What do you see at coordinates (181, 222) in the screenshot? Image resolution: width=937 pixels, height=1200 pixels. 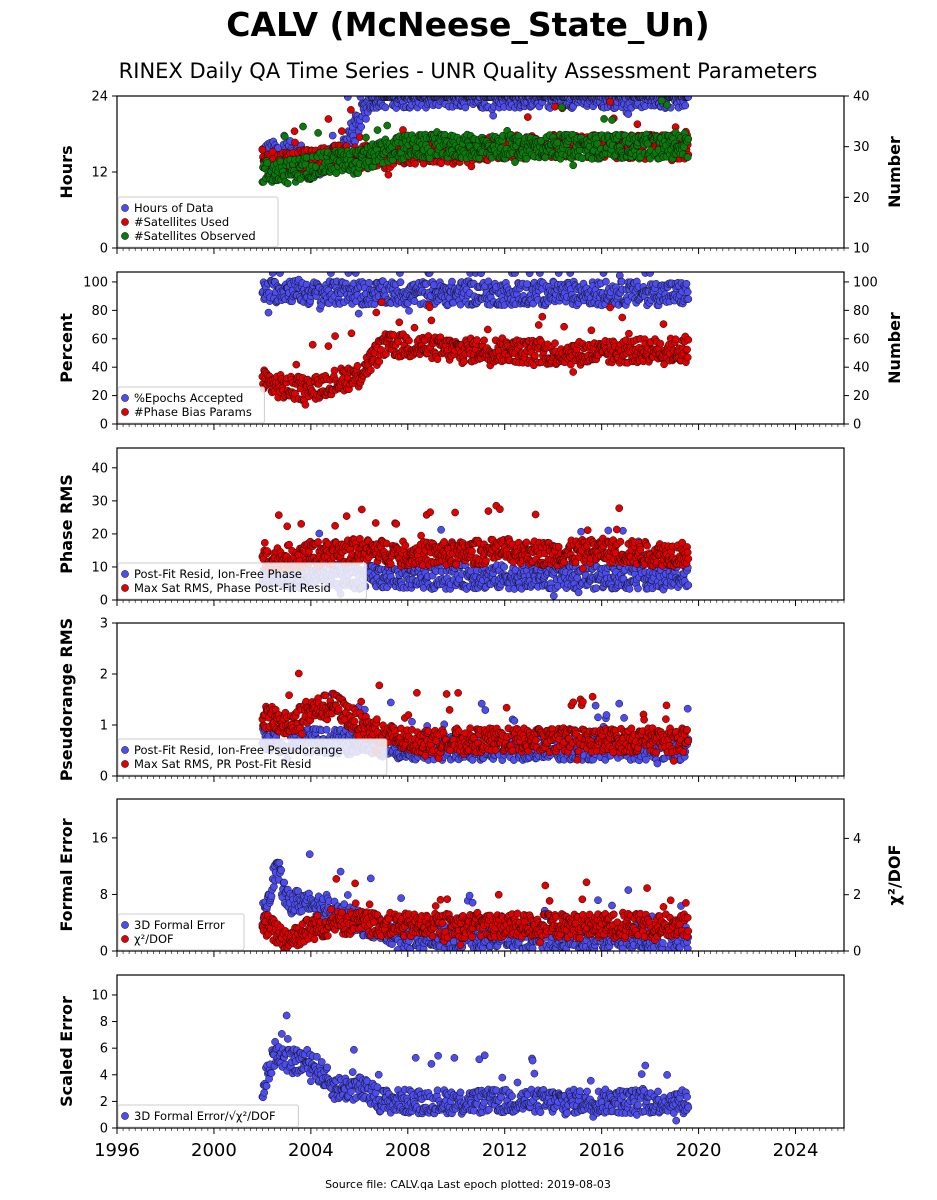 I see `legend-entry: #Satellites Used` at bounding box center [181, 222].